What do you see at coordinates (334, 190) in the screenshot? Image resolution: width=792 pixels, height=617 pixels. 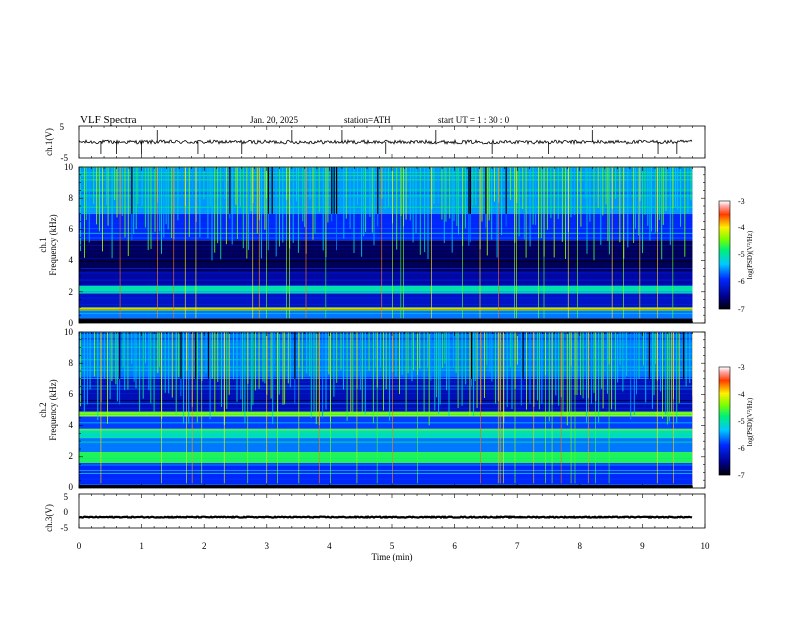 I see `ch1-spectrogram-gap` at bounding box center [334, 190].